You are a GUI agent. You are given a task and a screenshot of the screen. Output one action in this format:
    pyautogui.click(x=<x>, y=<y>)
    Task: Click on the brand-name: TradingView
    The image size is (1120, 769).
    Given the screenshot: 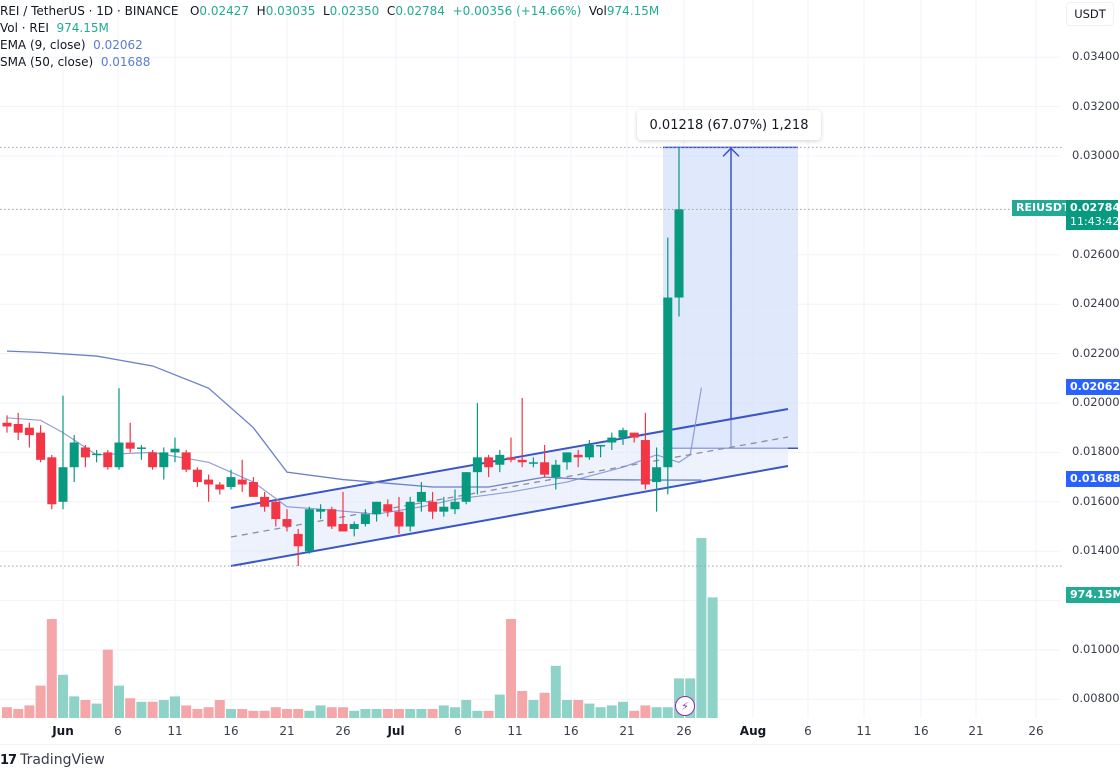 What is the action you would take?
    pyautogui.click(x=62, y=760)
    